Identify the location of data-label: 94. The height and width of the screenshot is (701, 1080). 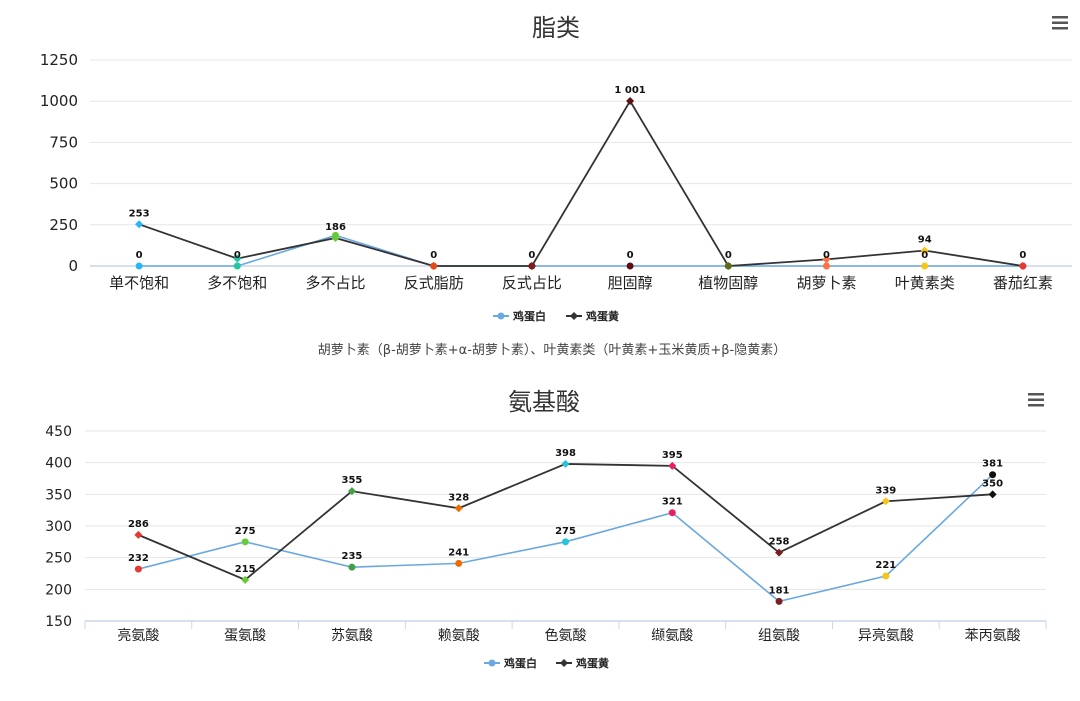
(925, 240).